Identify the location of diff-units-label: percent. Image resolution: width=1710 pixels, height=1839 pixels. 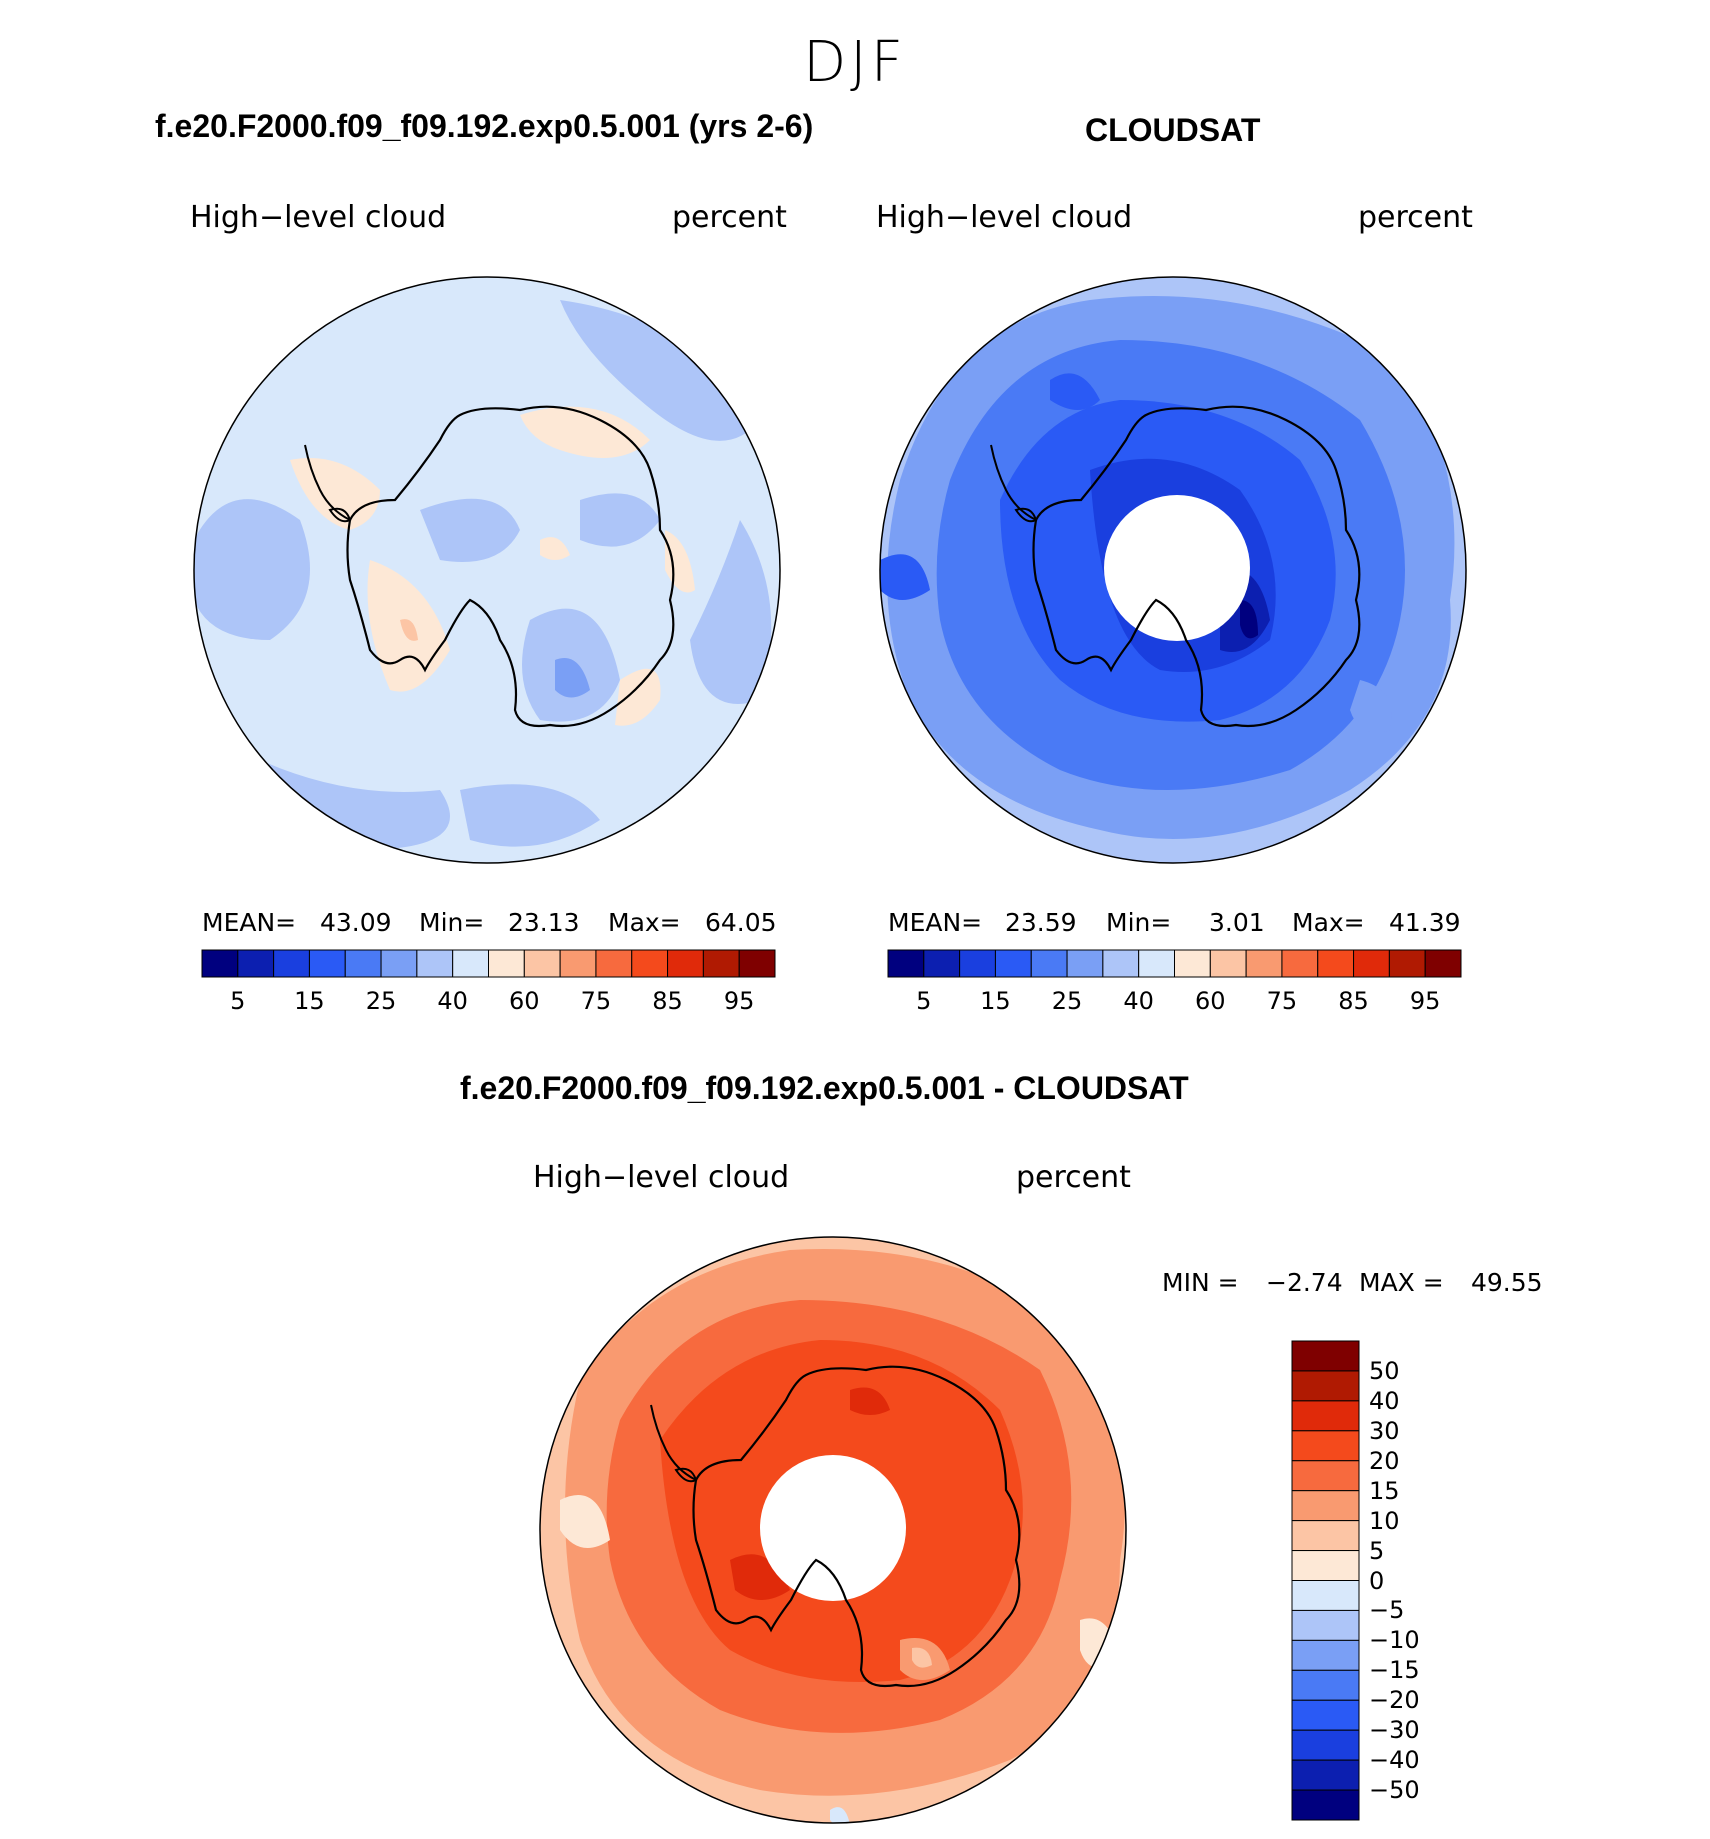
(1073, 1177).